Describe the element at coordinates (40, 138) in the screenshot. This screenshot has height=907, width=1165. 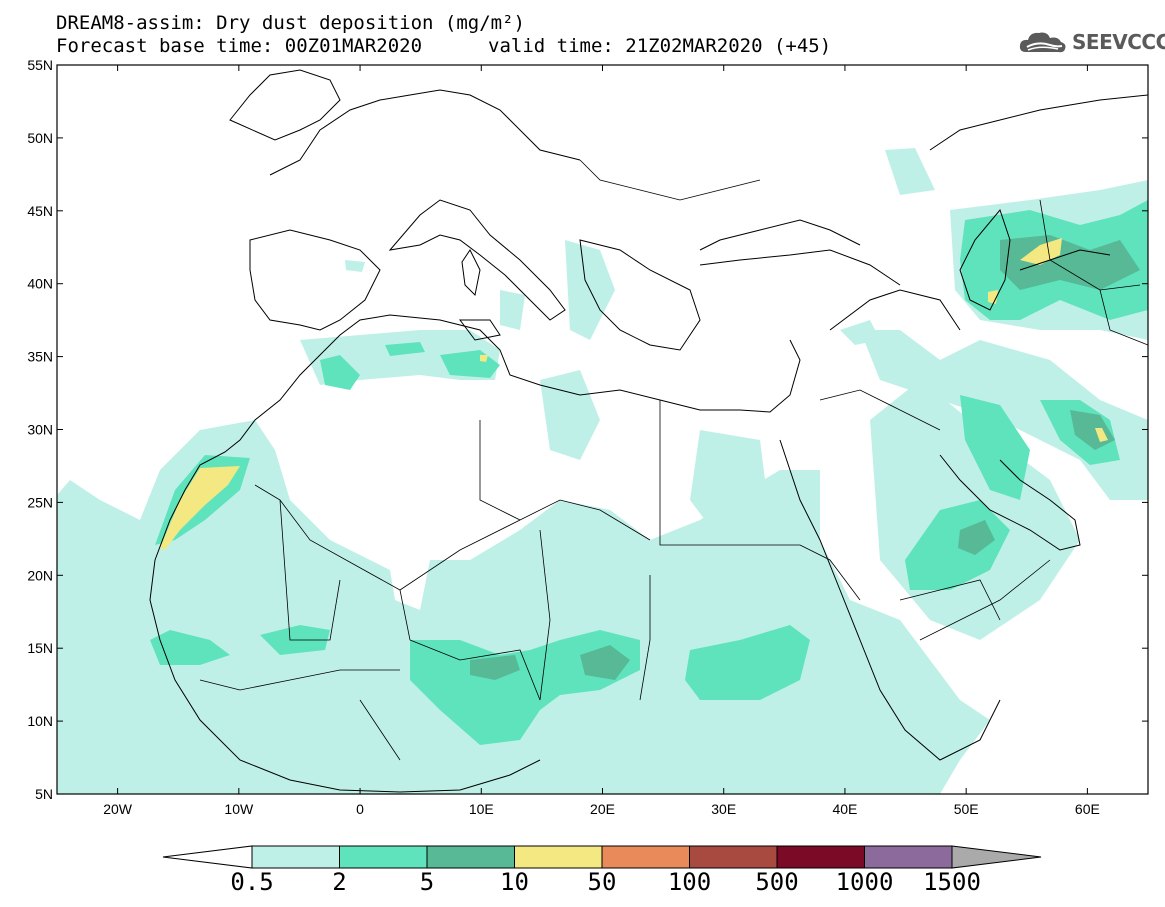
I see `lat-tick-label: 50N` at that location.